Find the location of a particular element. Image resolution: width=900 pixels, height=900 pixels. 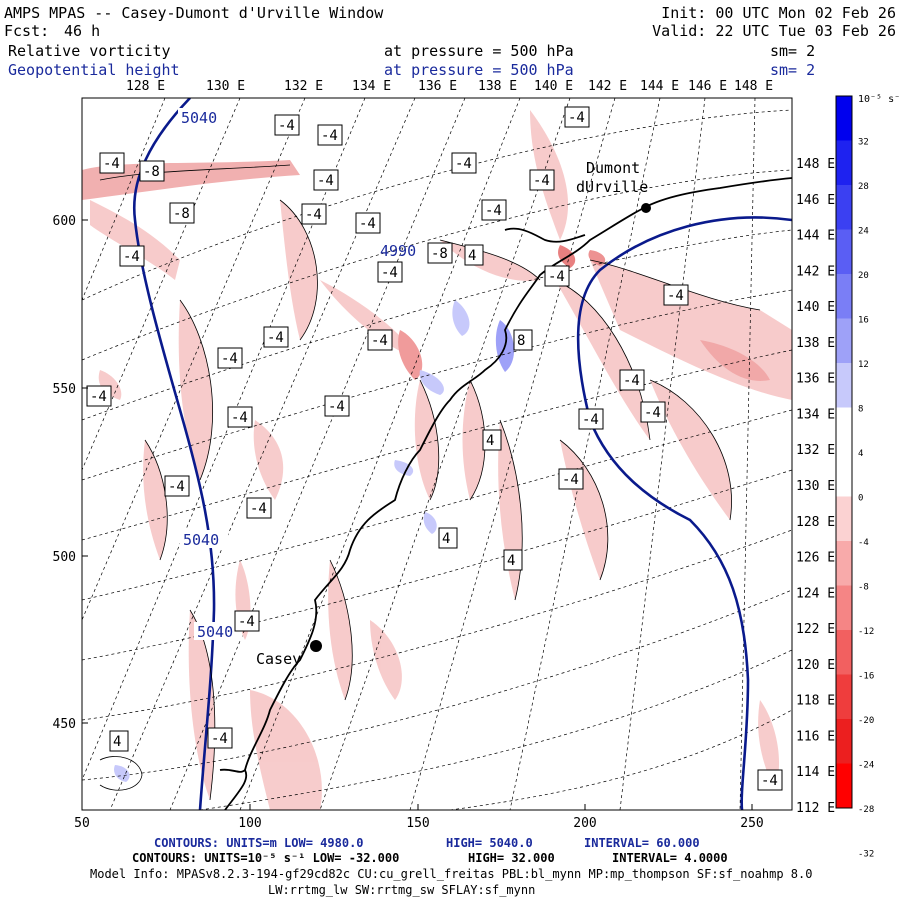

station-casey: Casey is located at coordinates (289, 654).